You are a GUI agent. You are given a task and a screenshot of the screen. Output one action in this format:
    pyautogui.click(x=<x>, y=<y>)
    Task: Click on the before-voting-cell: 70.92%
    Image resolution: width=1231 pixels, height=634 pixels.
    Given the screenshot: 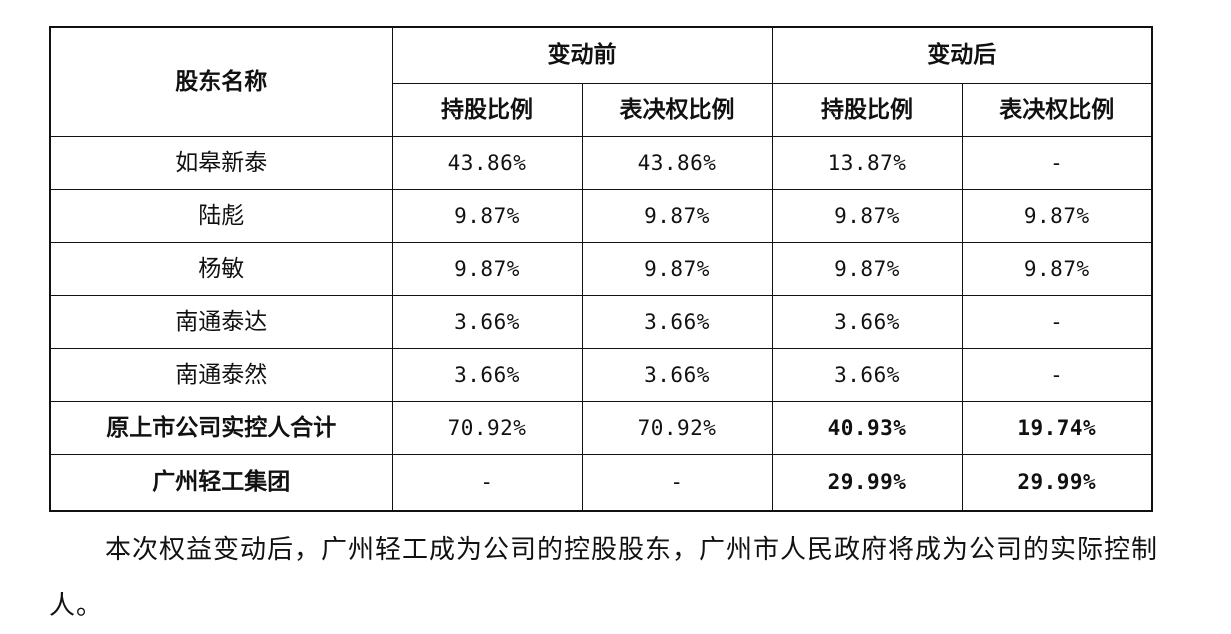 What is the action you would take?
    pyautogui.click(x=677, y=428)
    